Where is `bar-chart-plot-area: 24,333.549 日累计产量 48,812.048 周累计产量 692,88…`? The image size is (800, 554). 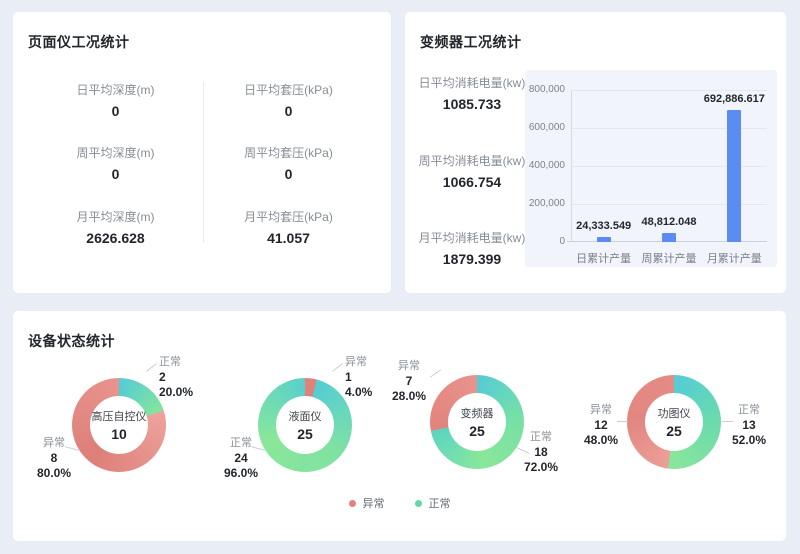
bar-chart-plot-area: 24,333.549 日累计产量 48,812.048 周累计产量 692,88… is located at coordinates (667, 177).